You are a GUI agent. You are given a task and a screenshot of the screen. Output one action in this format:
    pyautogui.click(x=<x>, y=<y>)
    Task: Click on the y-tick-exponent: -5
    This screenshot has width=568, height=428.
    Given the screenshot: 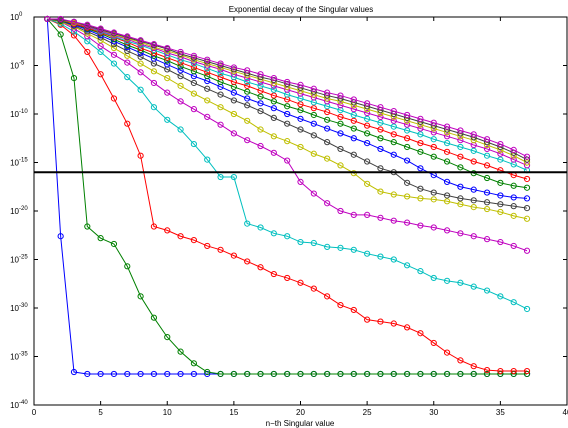 What is the action you would take?
    pyautogui.click(x=22, y=64)
    